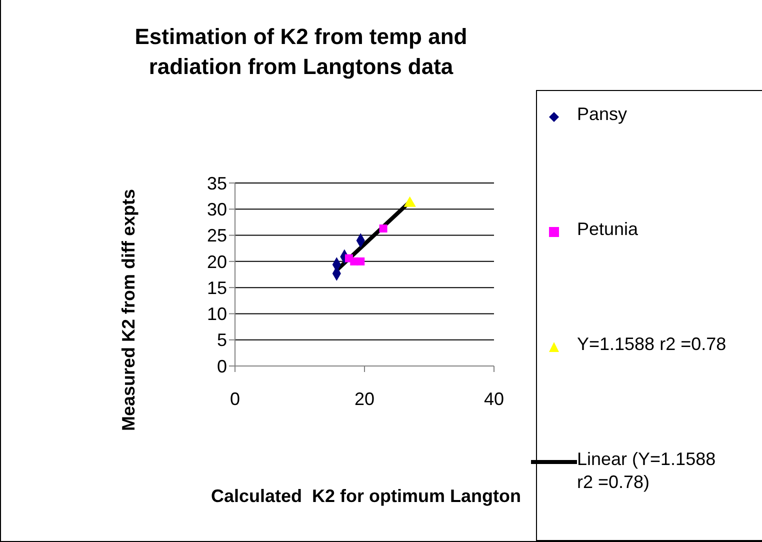 This screenshot has height=542, width=762. Describe the element at coordinates (235, 398) in the screenshot. I see `x-tick-label: 0` at that location.